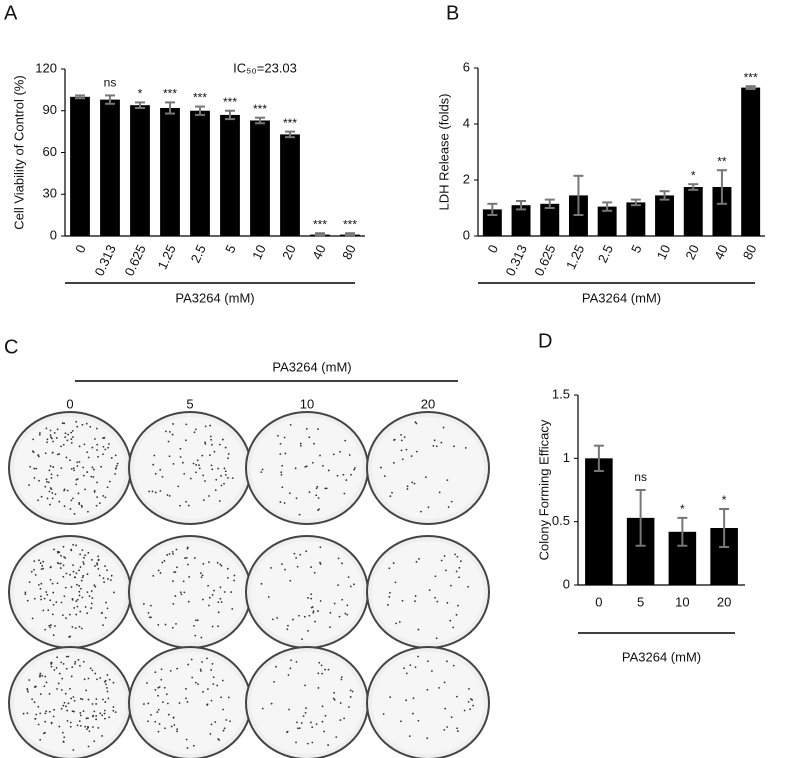 The height and width of the screenshot is (758, 798). Describe the element at coordinates (621, 297) in the screenshot. I see `x-axis-label: PA3264 (mM)` at that location.